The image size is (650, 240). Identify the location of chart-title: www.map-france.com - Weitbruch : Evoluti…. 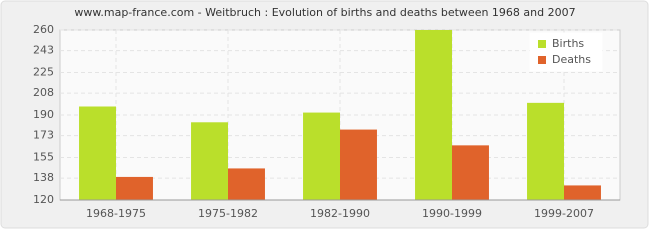
(324, 12).